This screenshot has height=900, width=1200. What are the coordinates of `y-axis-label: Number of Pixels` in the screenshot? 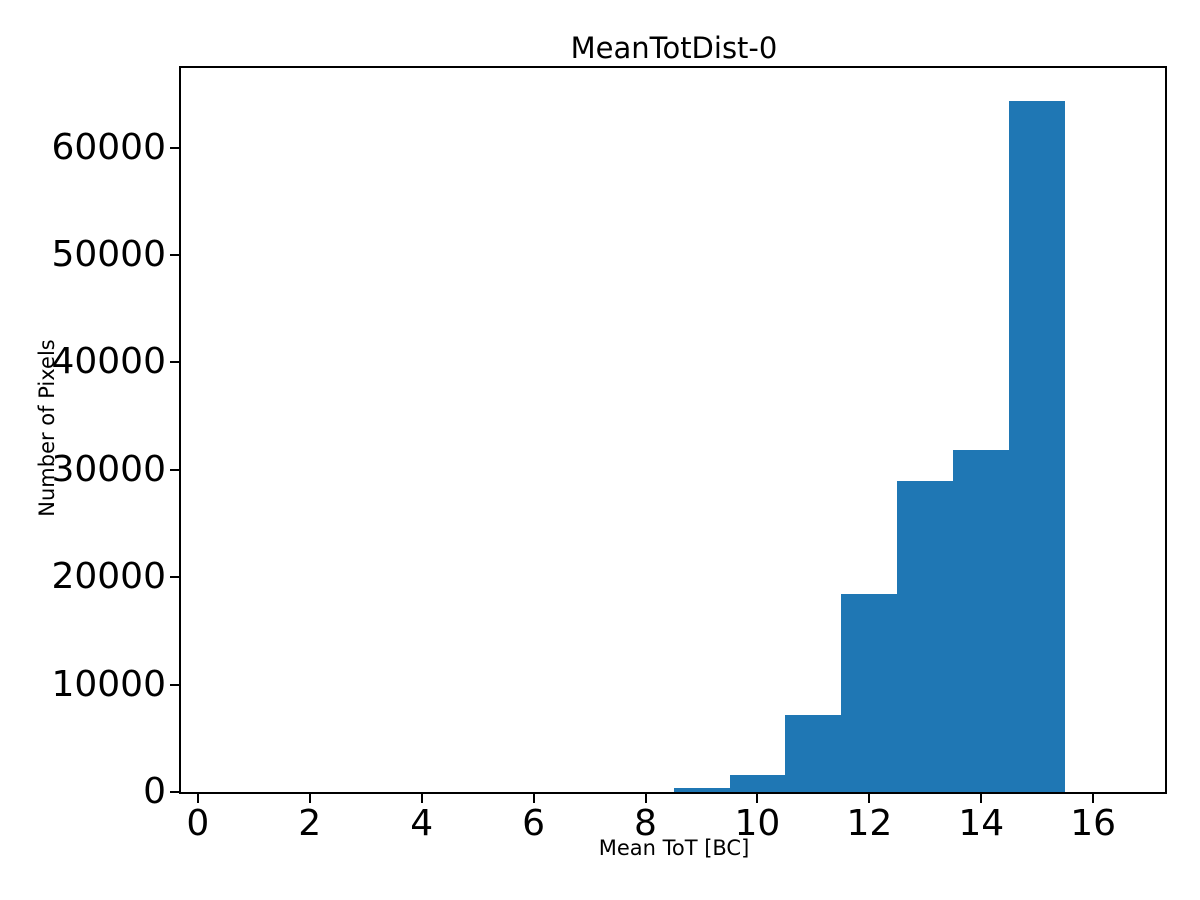 It's located at (47, 428).